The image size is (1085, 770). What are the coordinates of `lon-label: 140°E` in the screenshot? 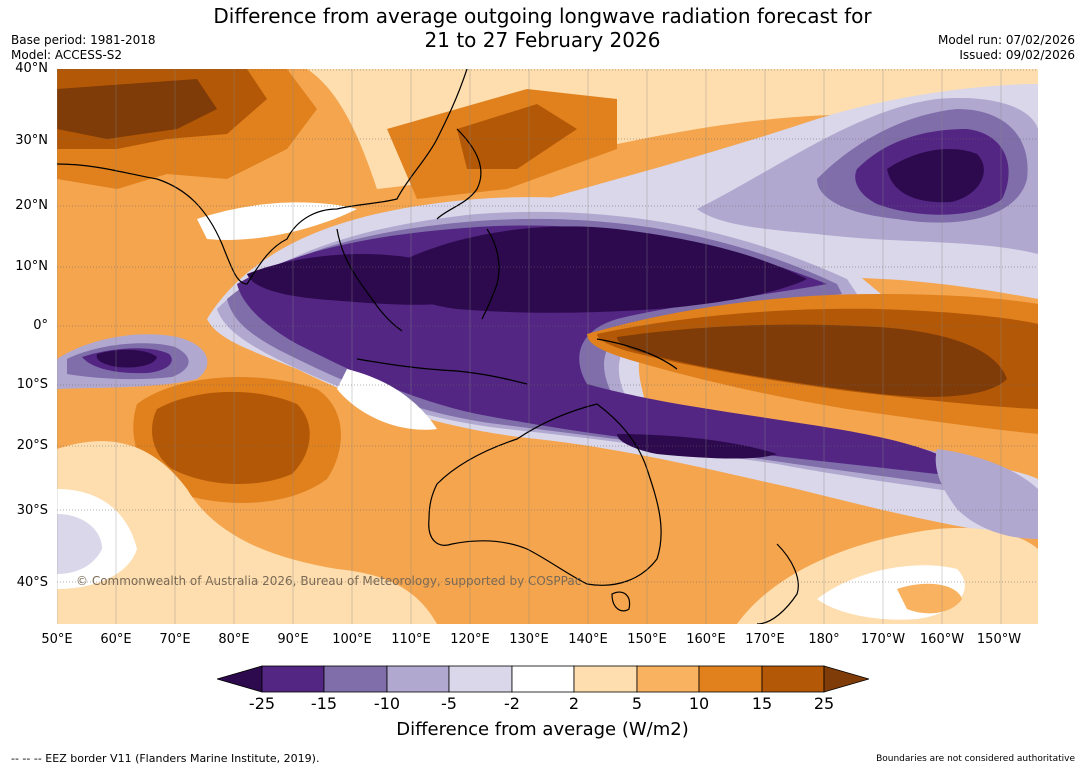 It's located at (588, 639).